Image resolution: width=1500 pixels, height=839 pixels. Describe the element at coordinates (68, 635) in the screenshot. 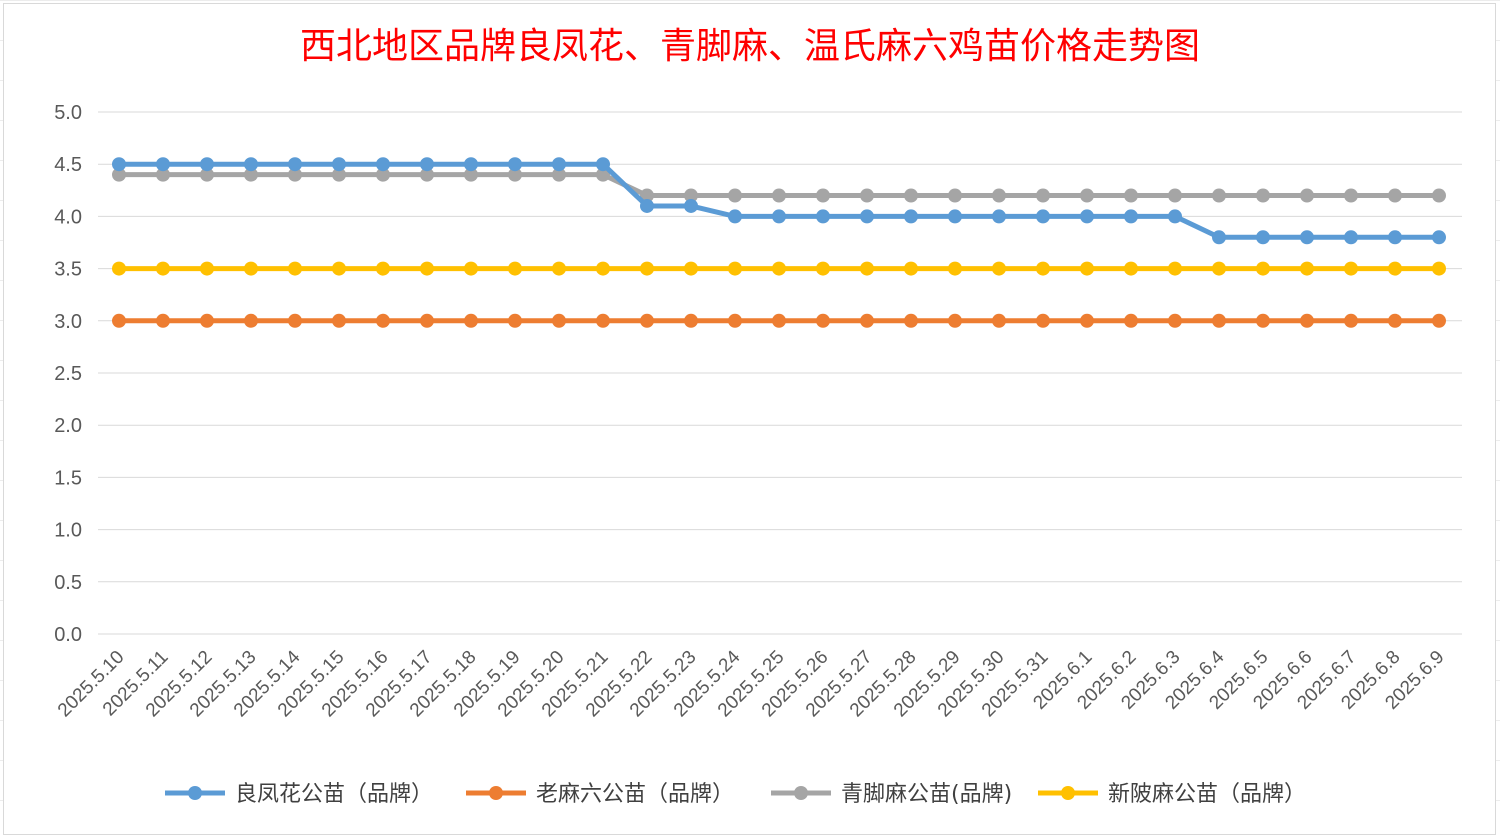

I see `y-tick-label: 0.0` at that location.